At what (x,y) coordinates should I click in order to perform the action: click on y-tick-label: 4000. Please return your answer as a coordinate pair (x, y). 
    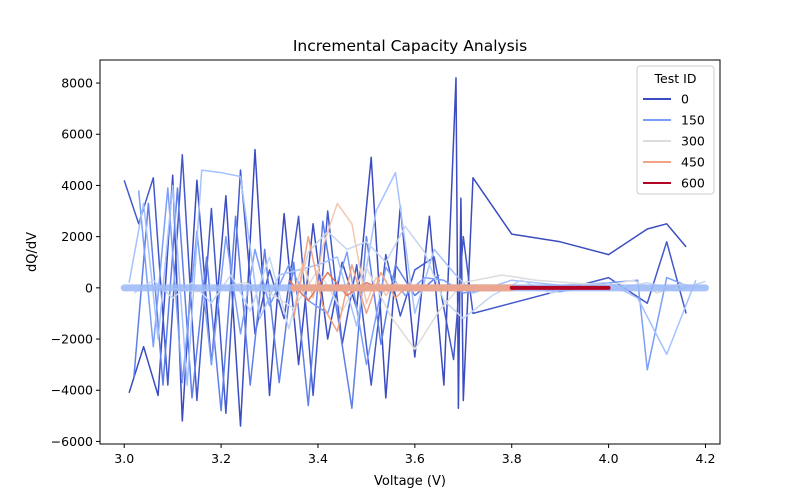
    Looking at the image, I should click on (77, 185).